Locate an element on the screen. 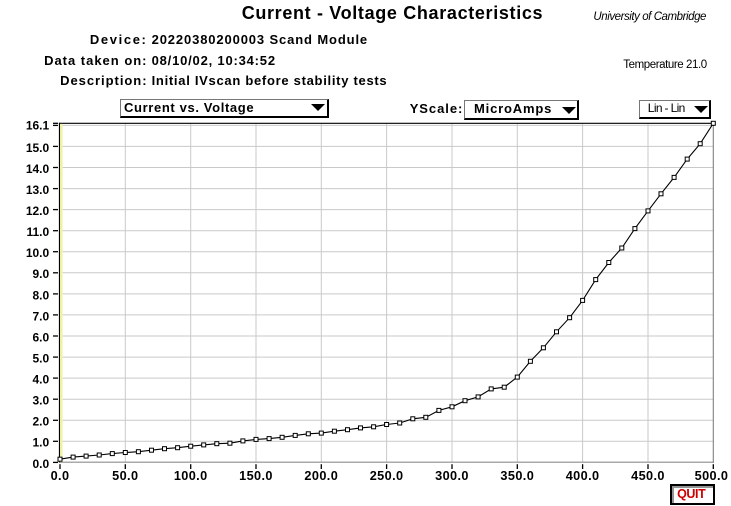  svg-text: 350.0 is located at coordinates (517, 476).